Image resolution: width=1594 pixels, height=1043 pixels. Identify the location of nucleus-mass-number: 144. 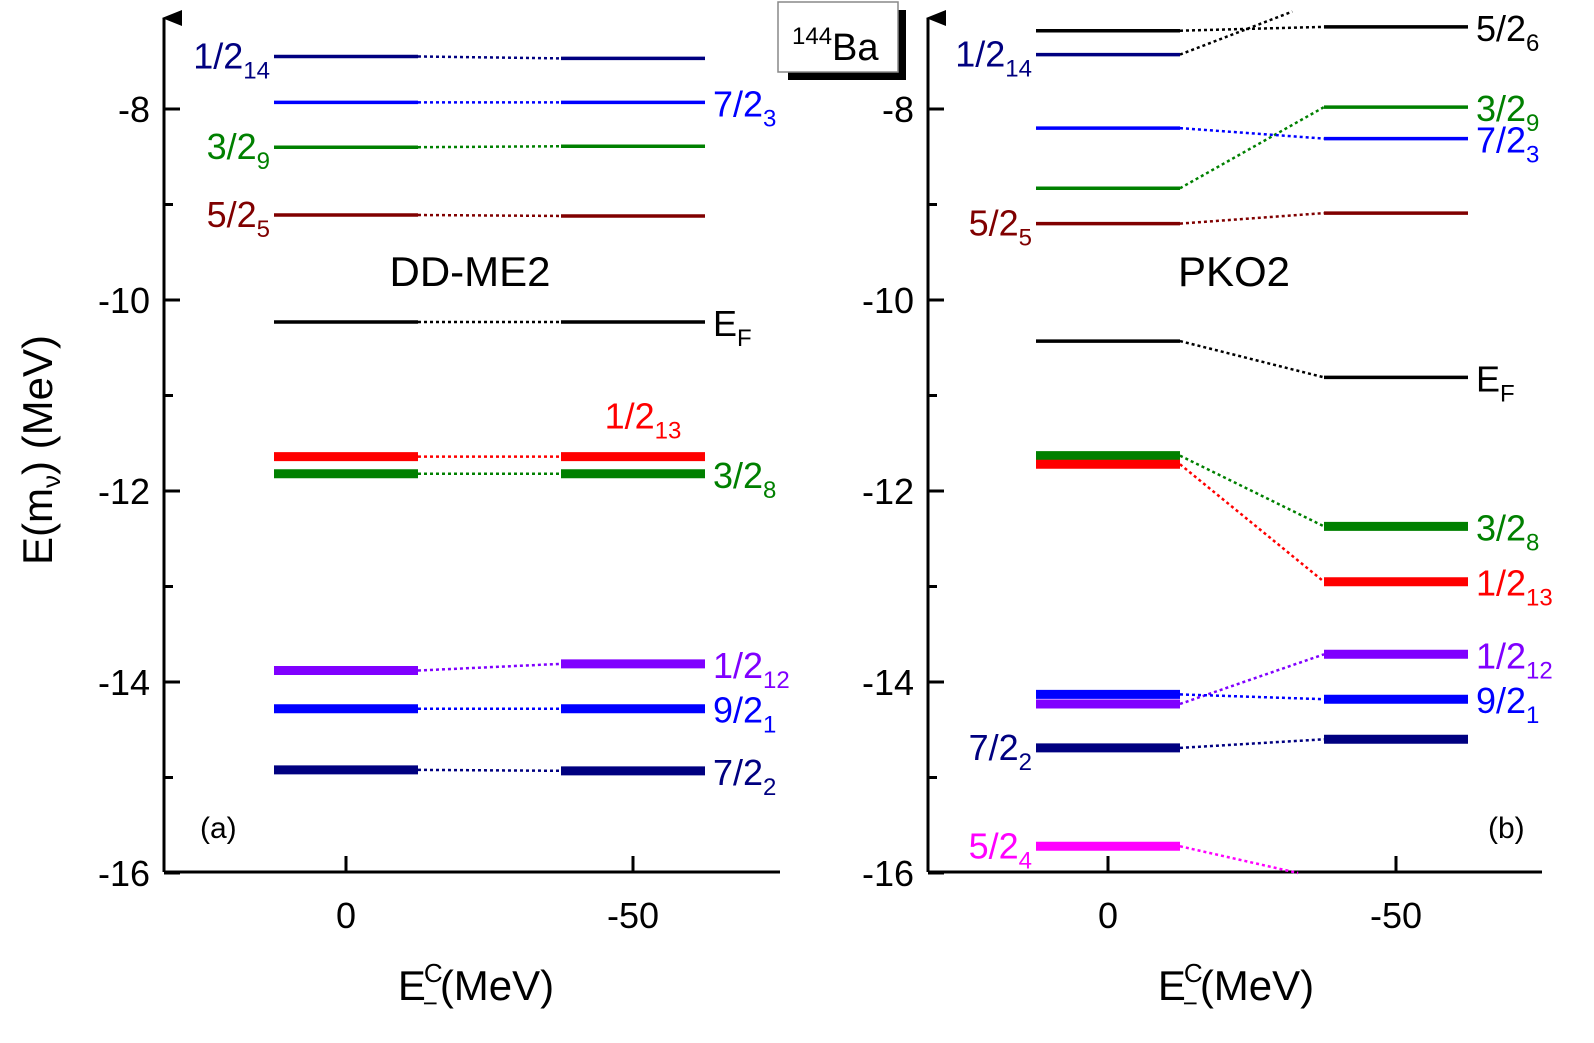
(812, 36).